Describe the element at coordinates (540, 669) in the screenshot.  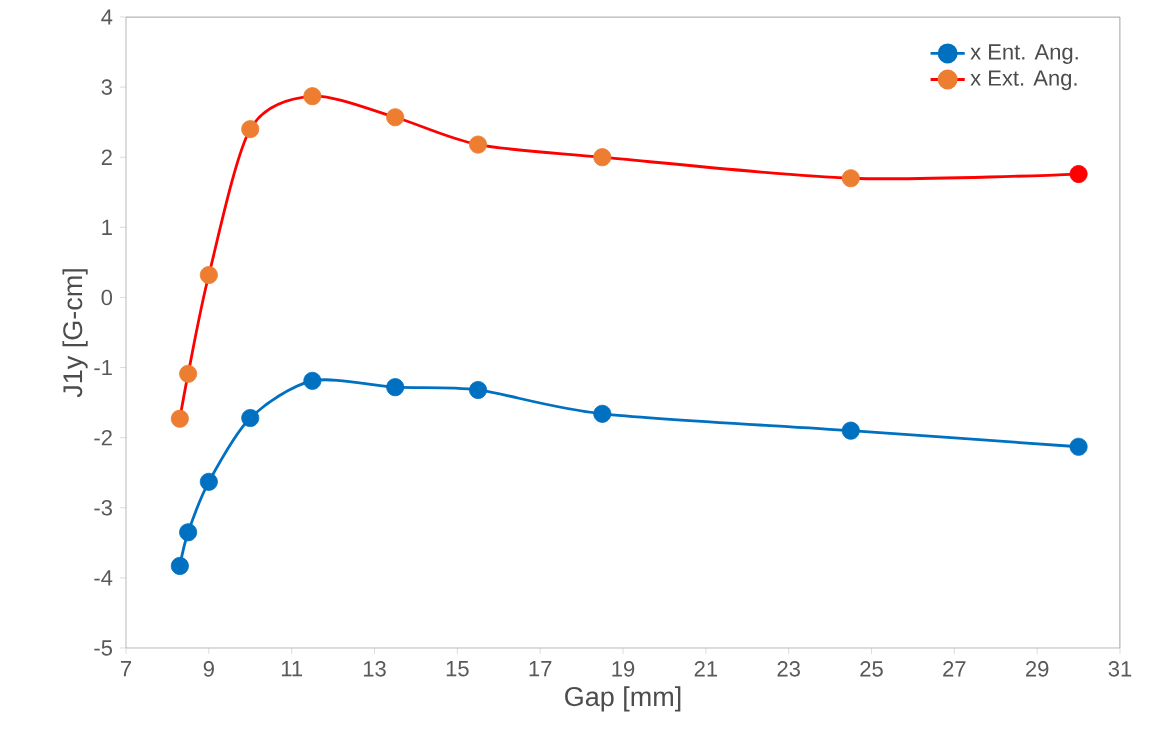
I see `x-tick-label: 17` at that location.